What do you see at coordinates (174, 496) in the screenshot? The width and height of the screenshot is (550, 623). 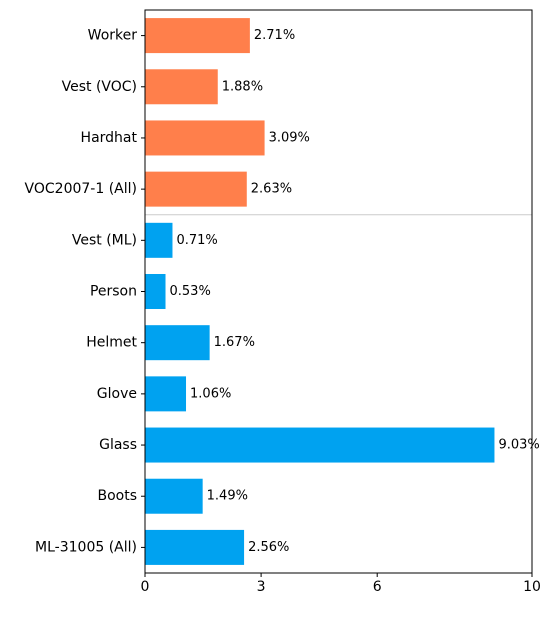 I see `bar-boots` at bounding box center [174, 496].